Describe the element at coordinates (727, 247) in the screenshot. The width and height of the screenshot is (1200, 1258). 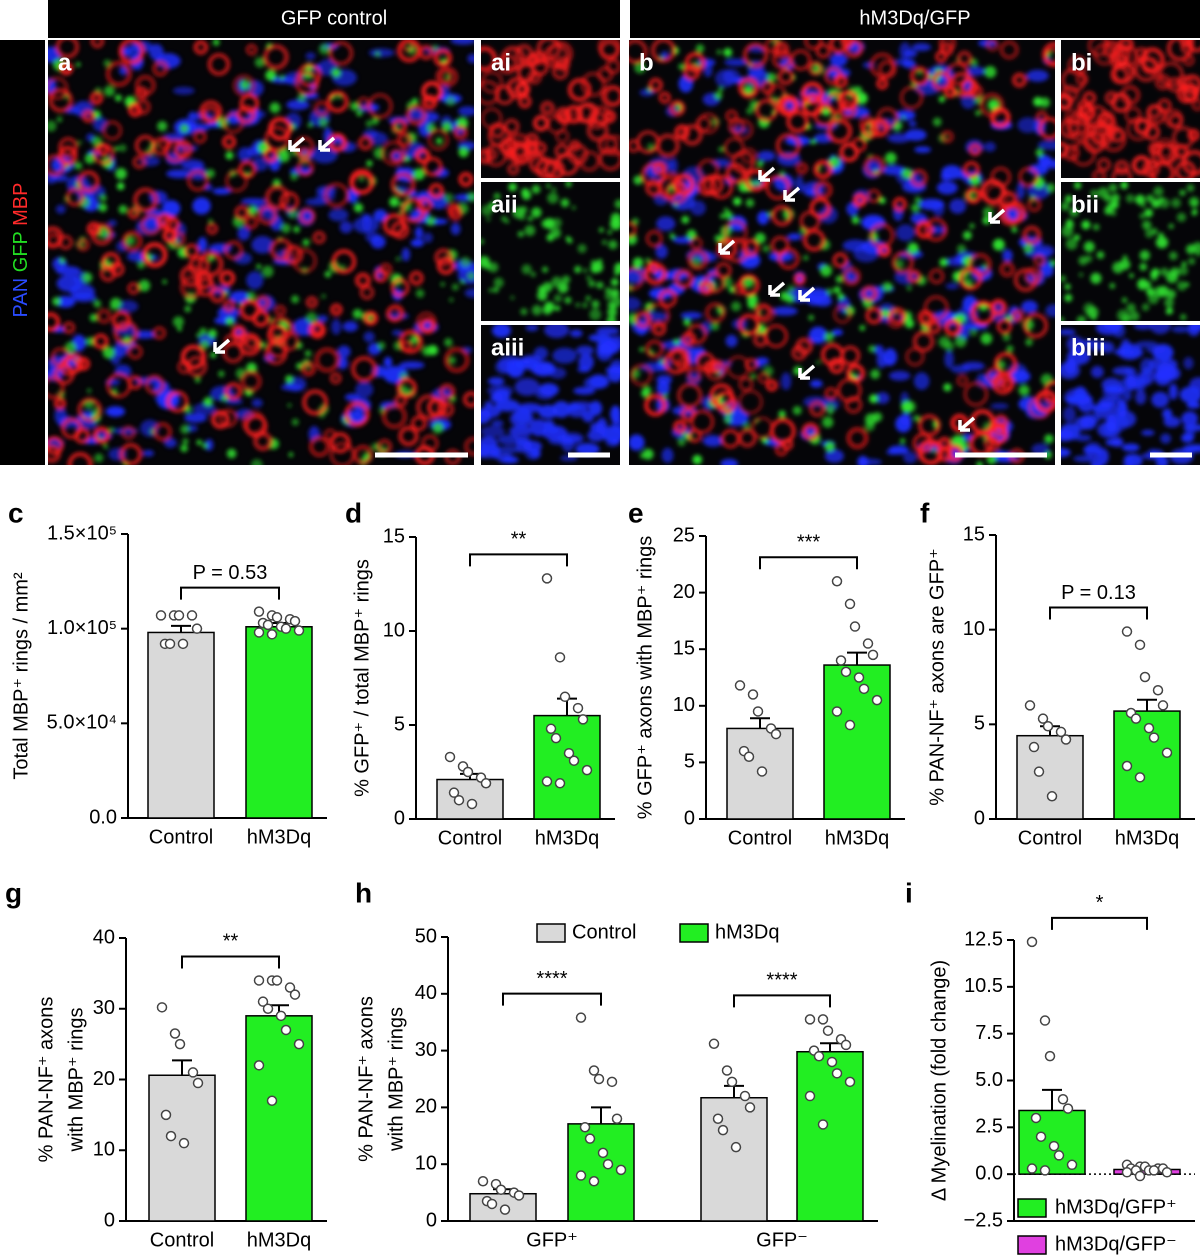
I see `arrow` at that location.